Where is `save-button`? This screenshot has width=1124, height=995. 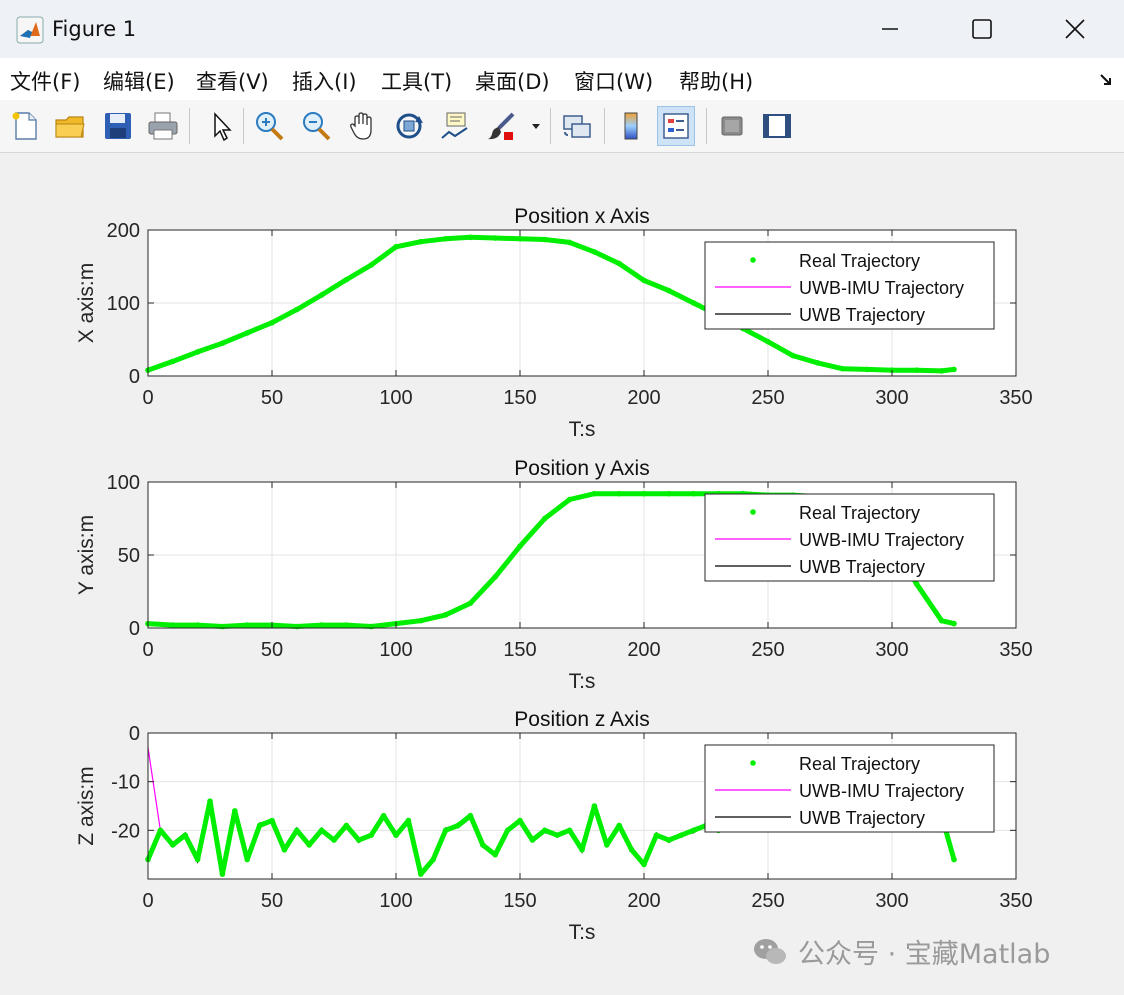 save-button is located at coordinates (118, 126).